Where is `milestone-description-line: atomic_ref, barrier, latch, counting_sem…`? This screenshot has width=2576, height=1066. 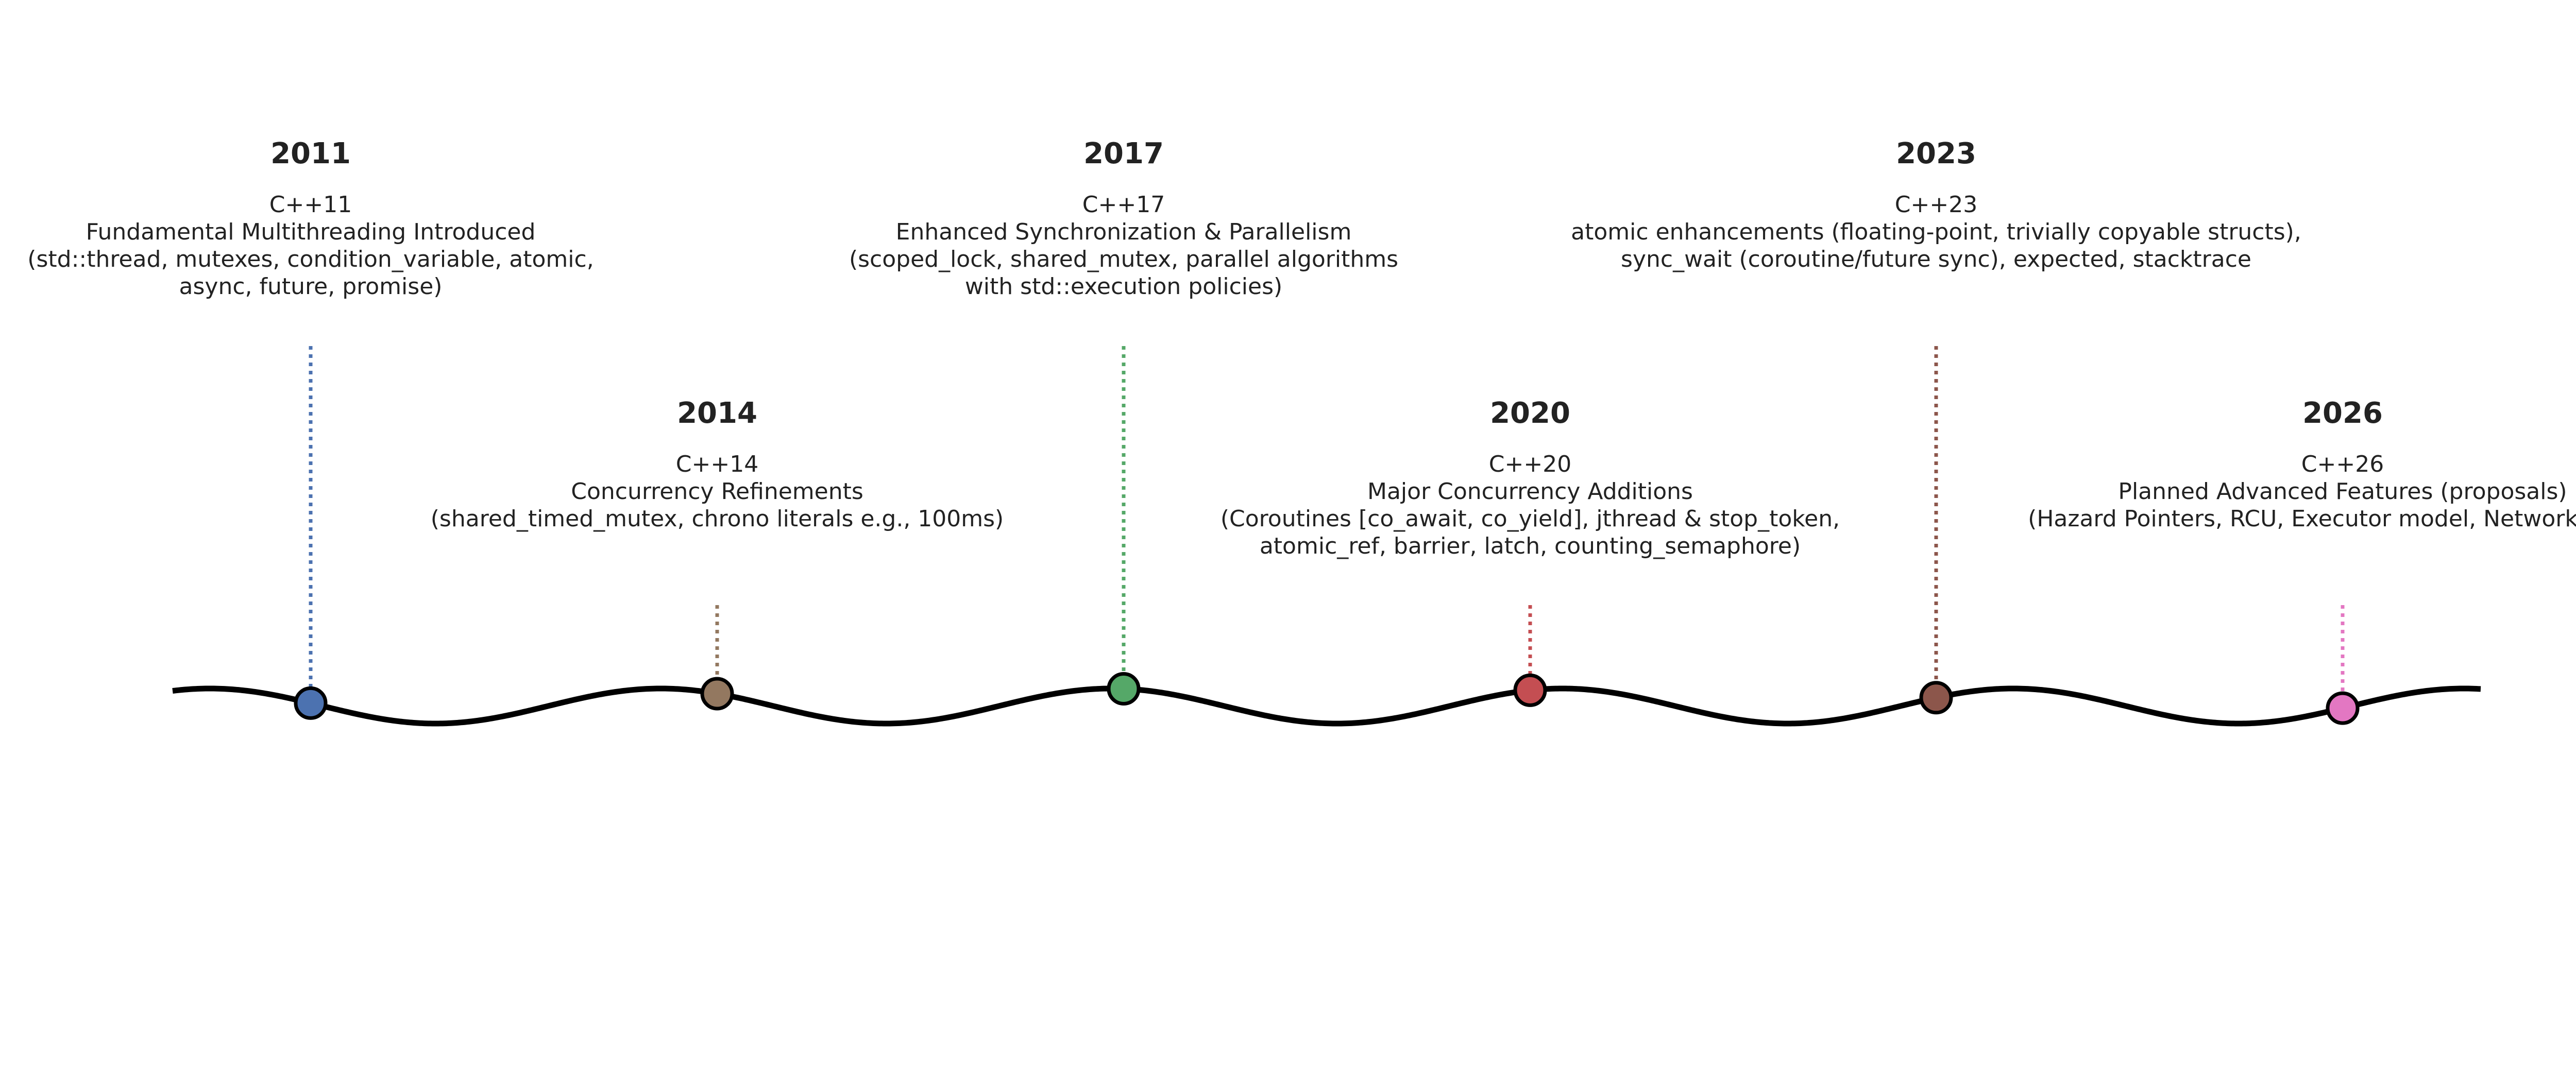
milestone-description-line: atomic_ref, barrier, latch, counting_sem… is located at coordinates (1530, 546).